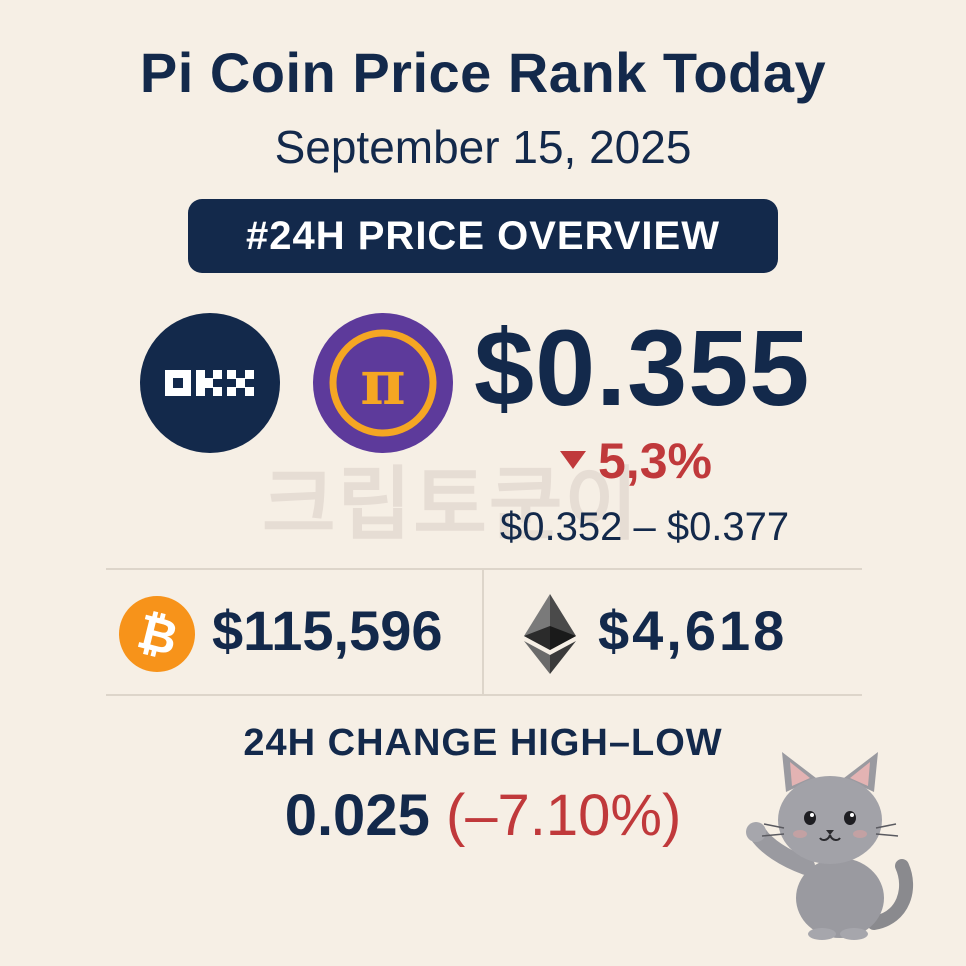 This screenshot has height=966, width=966. I want to click on watermark-text: 크립토쿤이, so click(451, 504).